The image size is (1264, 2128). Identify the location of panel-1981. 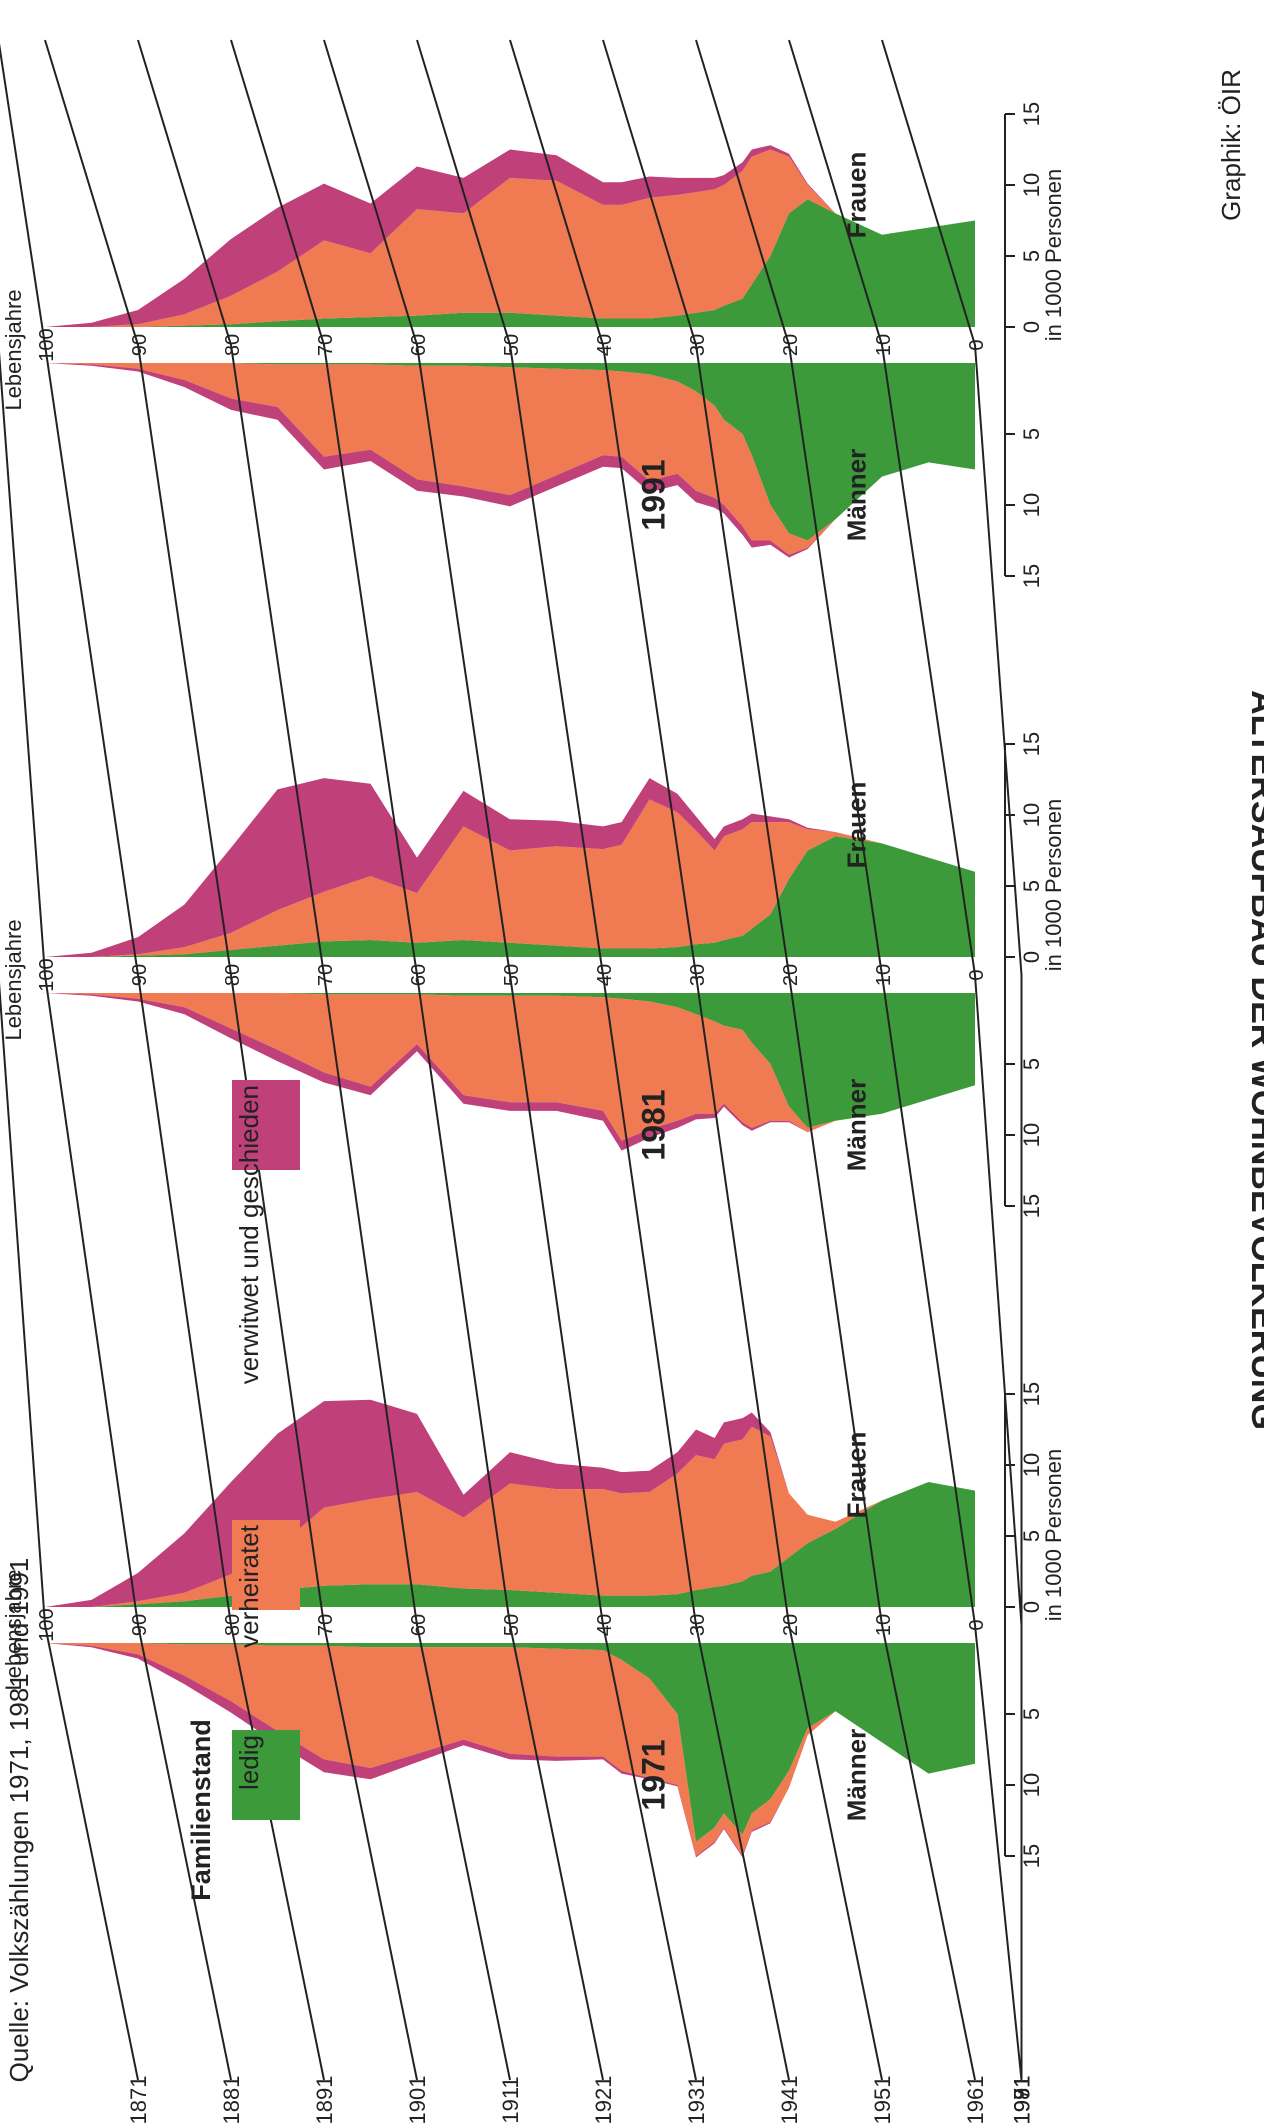
(510, 964).